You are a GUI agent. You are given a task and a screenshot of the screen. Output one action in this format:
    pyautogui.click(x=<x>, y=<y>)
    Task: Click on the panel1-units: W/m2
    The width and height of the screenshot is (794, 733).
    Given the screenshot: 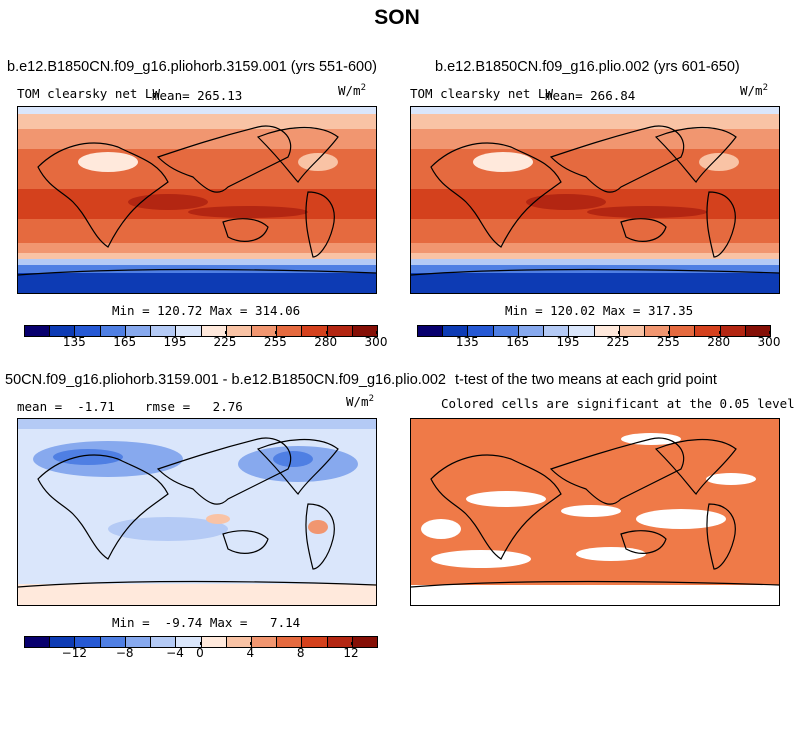 What is the action you would take?
    pyautogui.click(x=352, y=91)
    